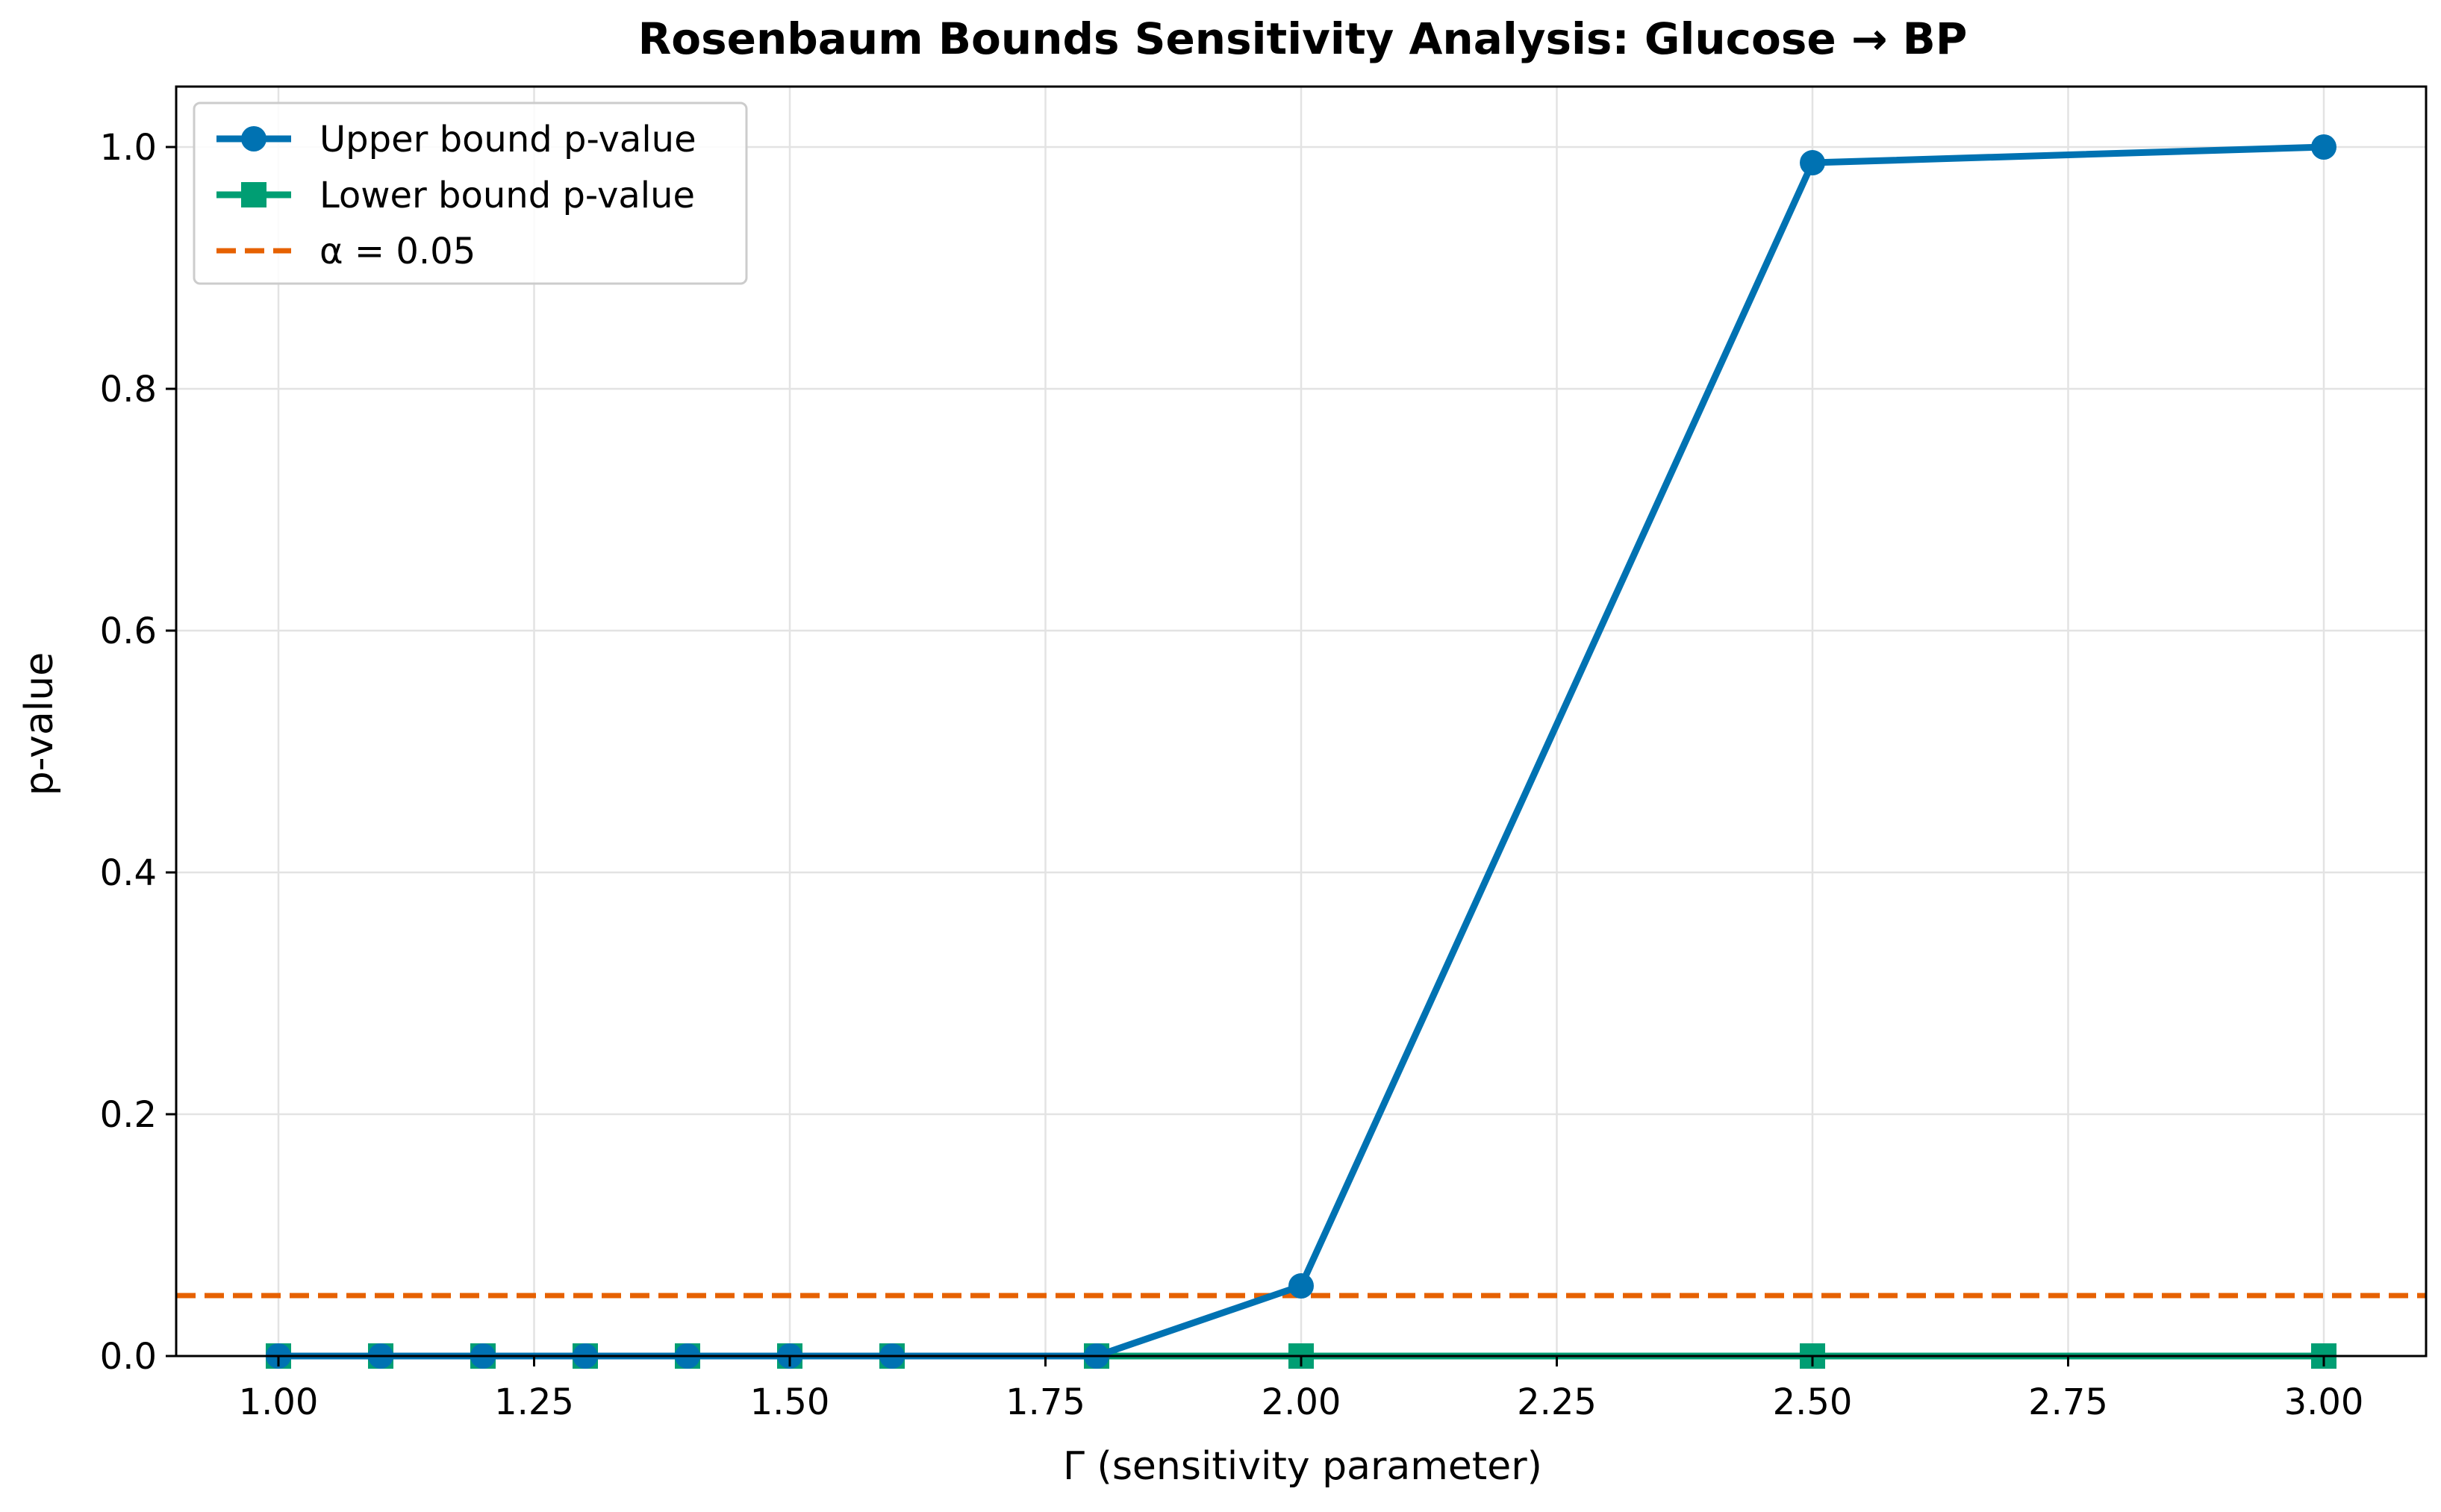  Describe the element at coordinates (534, 1402) in the screenshot. I see `x-tick-label: 1.25` at that location.